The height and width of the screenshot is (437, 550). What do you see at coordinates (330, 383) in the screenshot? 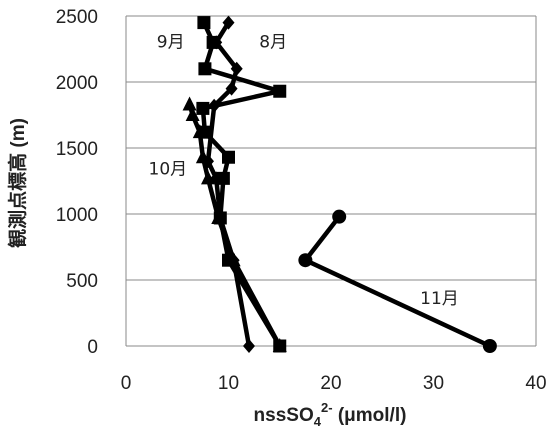
I see `x-tick-label: 20` at bounding box center [330, 383].